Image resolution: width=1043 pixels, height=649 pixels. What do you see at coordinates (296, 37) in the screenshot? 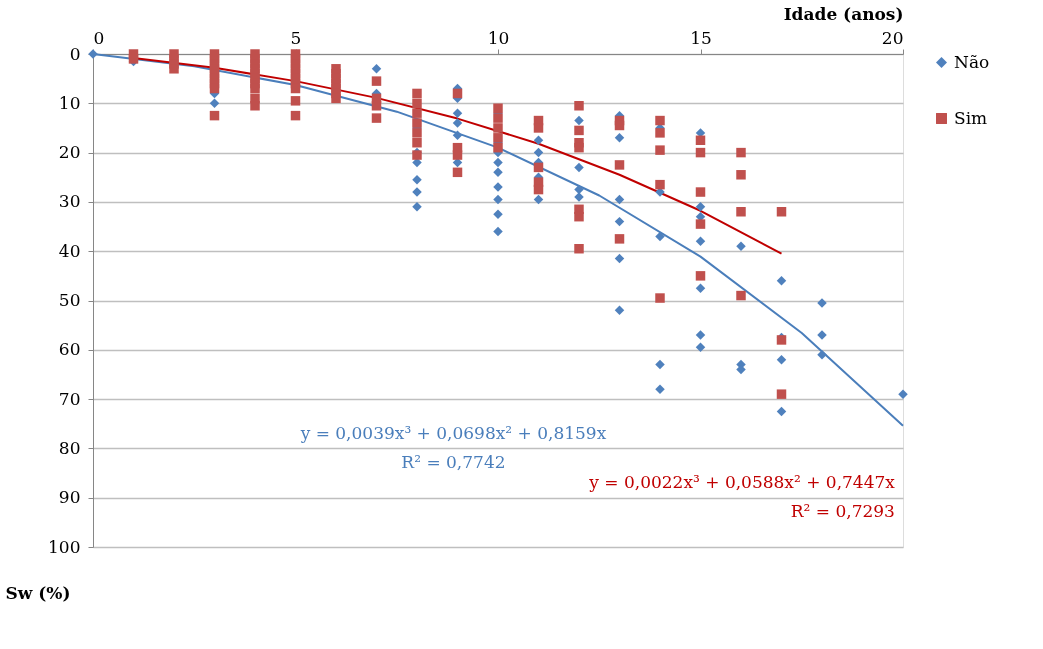
I see `x-tick-label: 5` at bounding box center [296, 37].